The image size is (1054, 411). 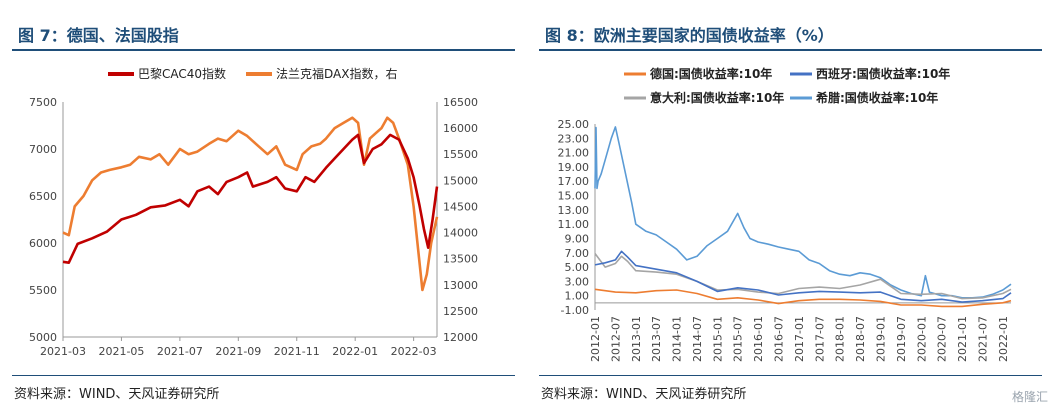 What do you see at coordinates (336, 73) in the screenshot?
I see `legend-label: 法兰克福DAX指数，右` at bounding box center [336, 73].